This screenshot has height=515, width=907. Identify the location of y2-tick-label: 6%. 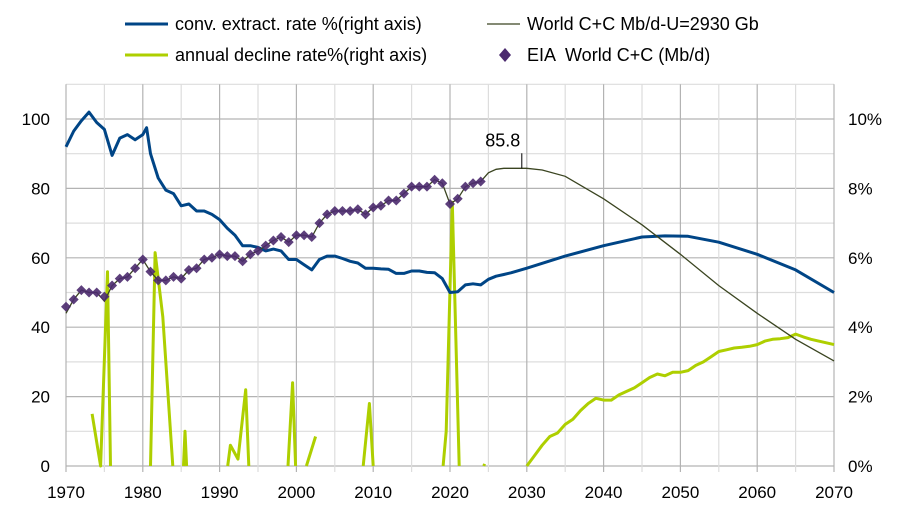
(860, 258).